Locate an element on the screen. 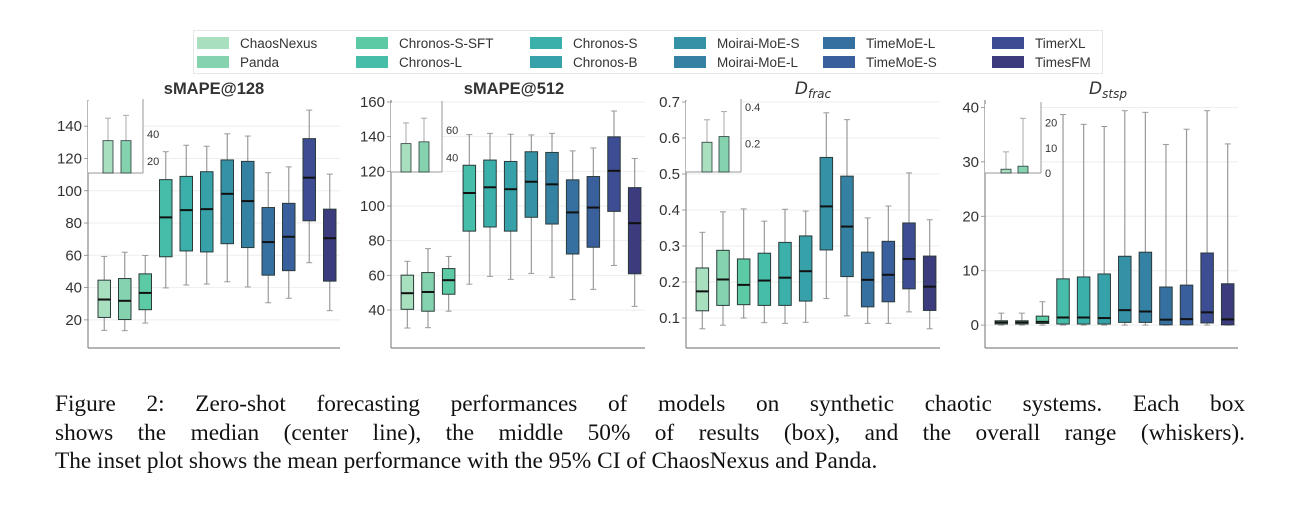 The height and width of the screenshot is (519, 1297). legend-item: TimerXL is located at coordinates (1039, 43).